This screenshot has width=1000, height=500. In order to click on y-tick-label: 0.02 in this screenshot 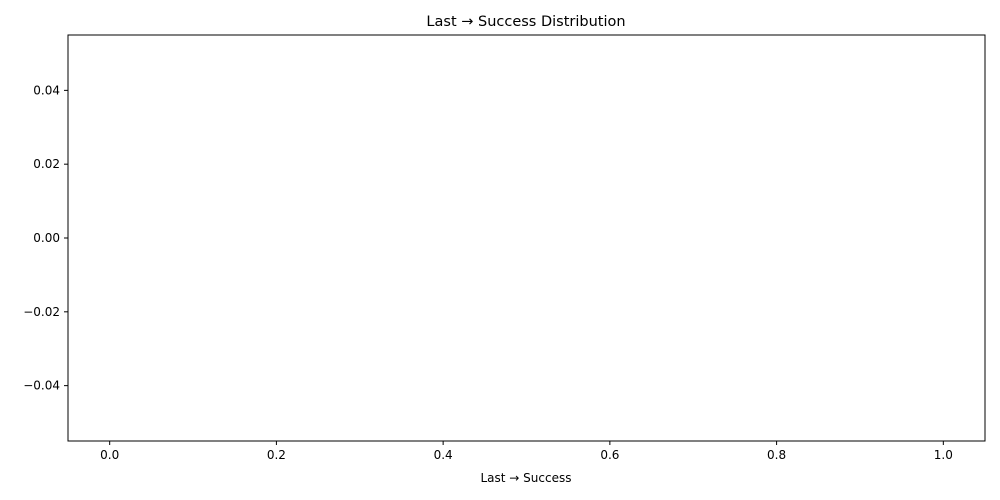, I will do `click(46, 164)`.